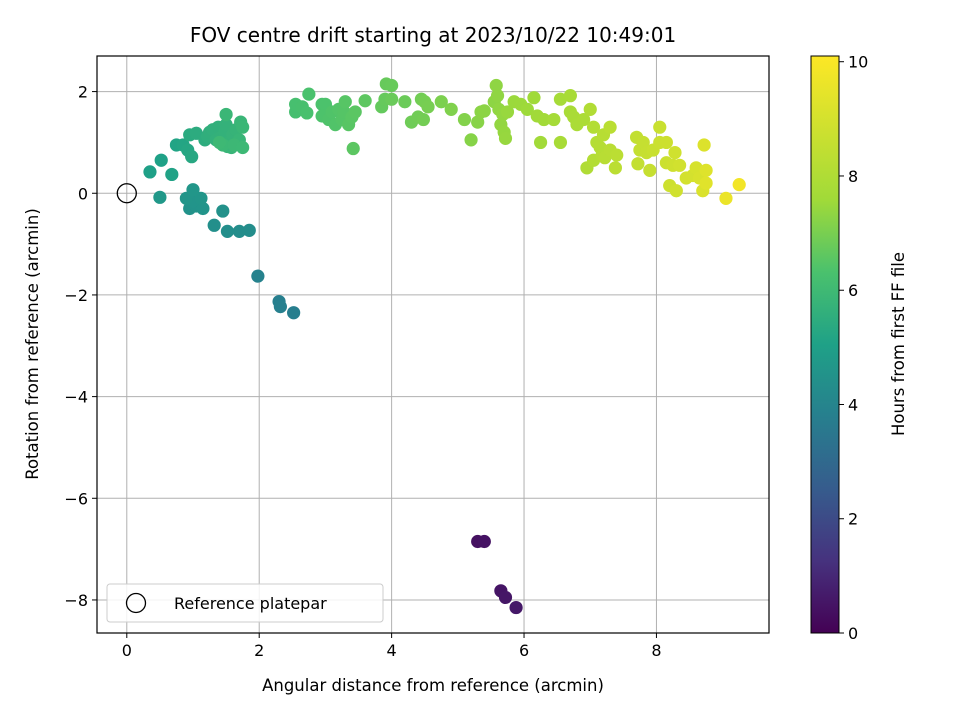 The width and height of the screenshot is (960, 720). I want to click on legend: Reference platepar, so click(245, 603).